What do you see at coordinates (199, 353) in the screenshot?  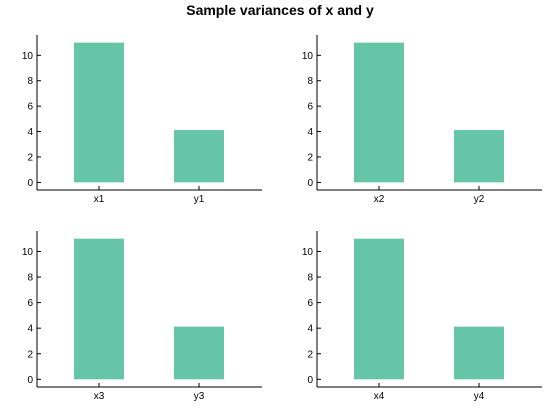 I see `bar-y3` at bounding box center [199, 353].